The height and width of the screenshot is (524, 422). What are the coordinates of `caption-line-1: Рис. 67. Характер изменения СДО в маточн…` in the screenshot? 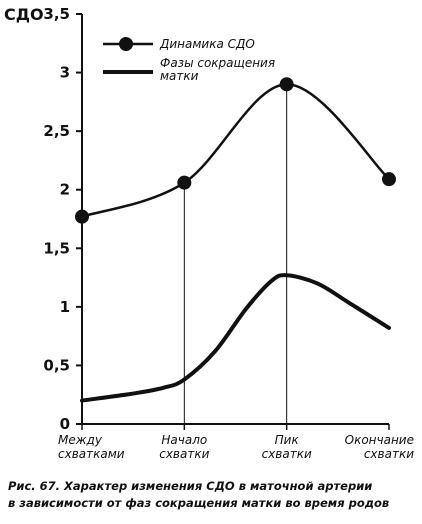 It's located at (190, 486).